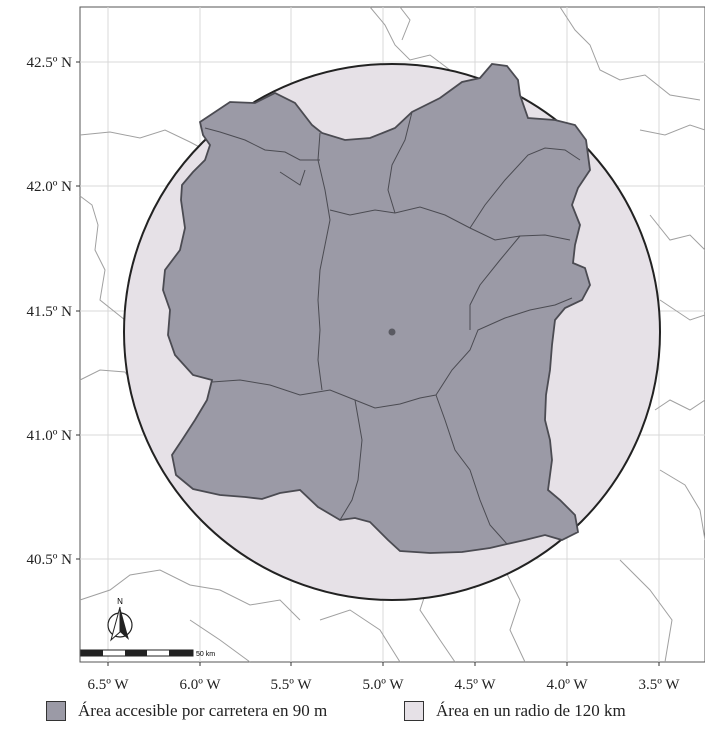 This screenshot has height=744, width=705. I want to click on lon-label: 5.0º W, so click(383, 685).